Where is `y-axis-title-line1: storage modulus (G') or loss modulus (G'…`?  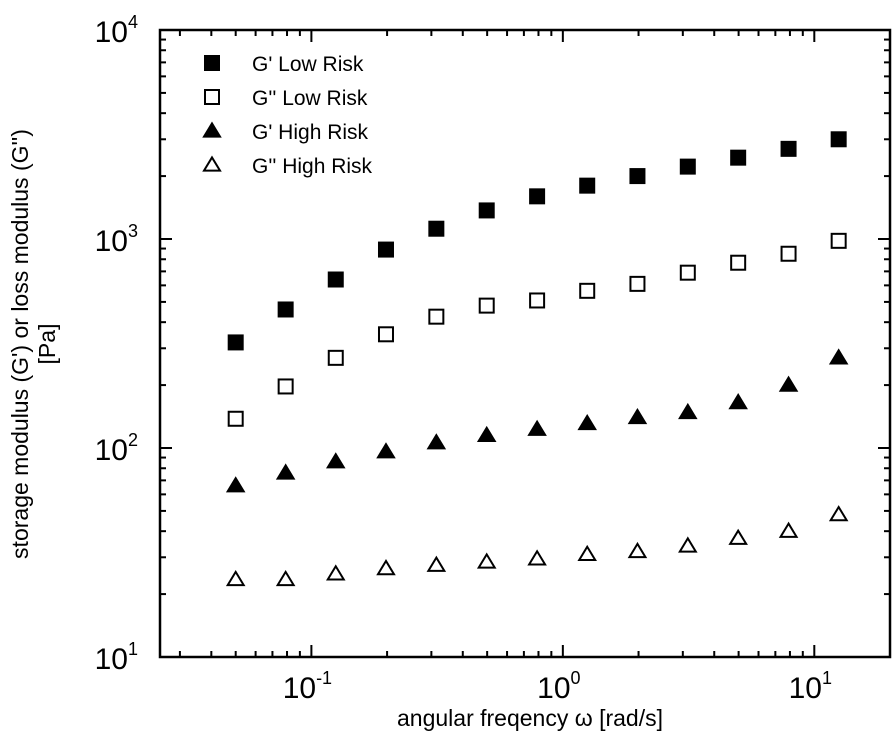
y-axis-title-line1: storage modulus (G') or loss modulus (G'… is located at coordinates (20, 344).